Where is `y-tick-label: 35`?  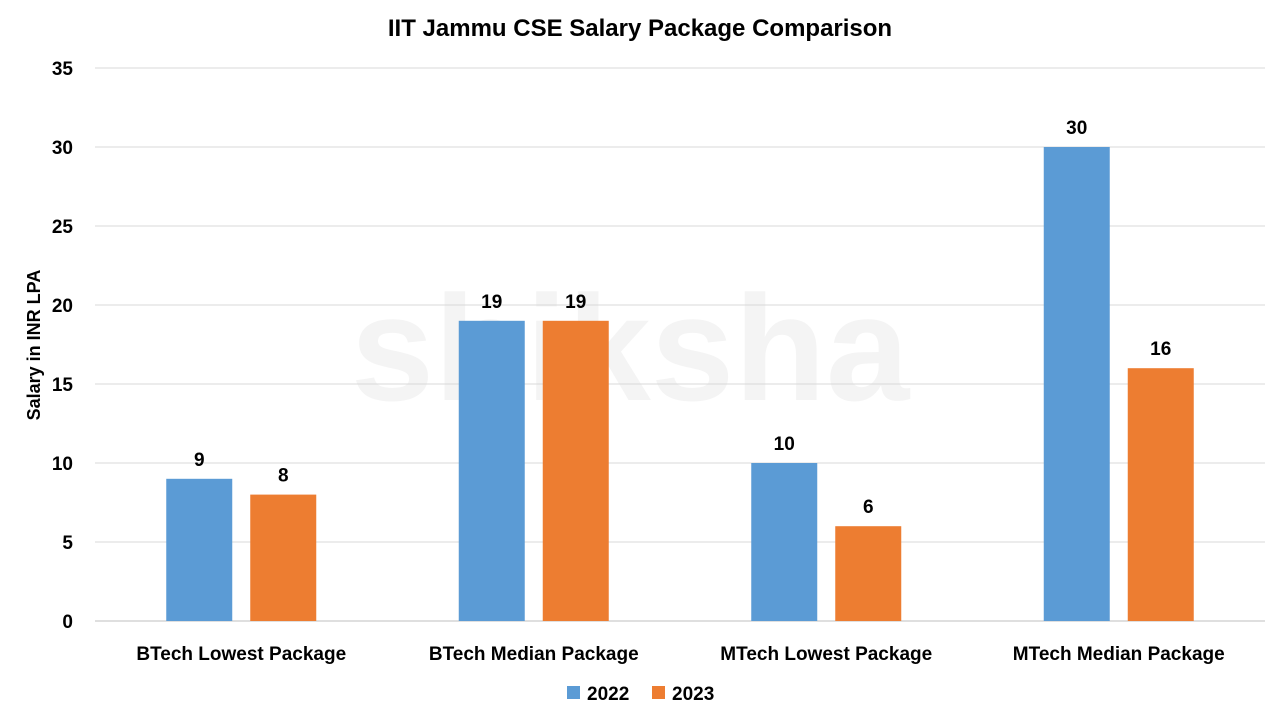 y-tick-label: 35 is located at coordinates (63, 69).